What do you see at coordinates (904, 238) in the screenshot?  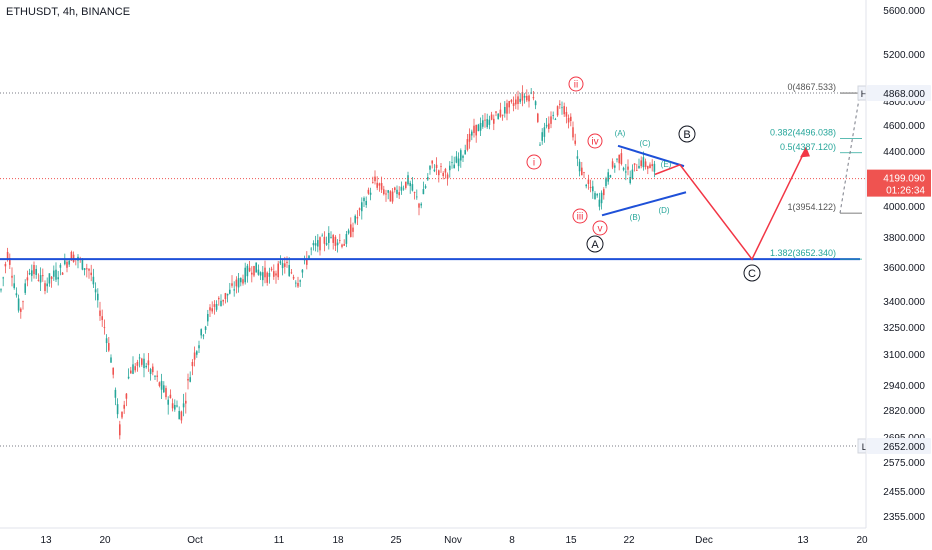 I see `y-tick-label: 3800.000` at bounding box center [904, 238].